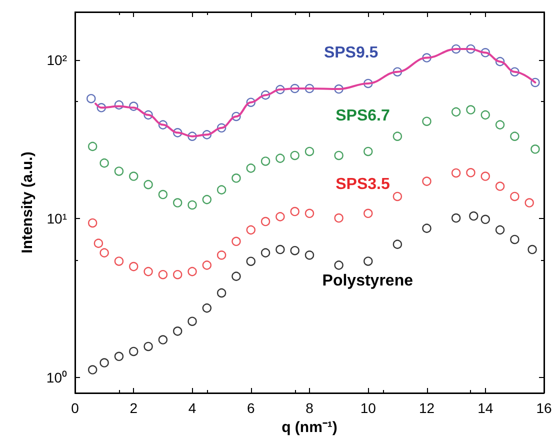 The width and height of the screenshot is (557, 448). What do you see at coordinates (351, 53) in the screenshot?
I see `series-label: SPS9.5` at bounding box center [351, 53].